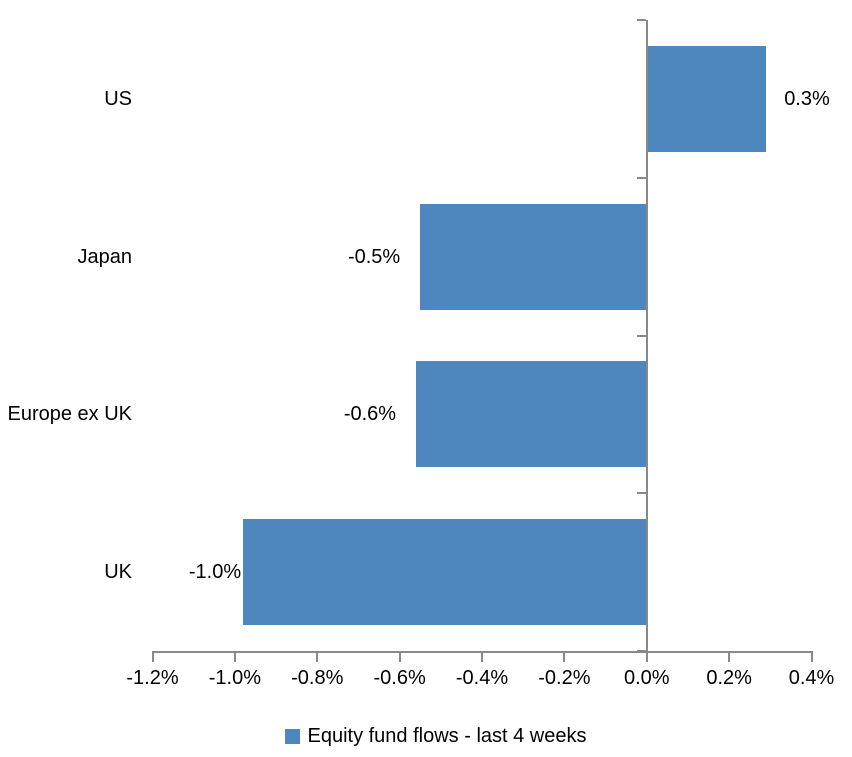 This screenshot has height=757, width=852. Describe the element at coordinates (564, 678) in the screenshot. I see `value-axis-tick-label: -0.2%` at that location.